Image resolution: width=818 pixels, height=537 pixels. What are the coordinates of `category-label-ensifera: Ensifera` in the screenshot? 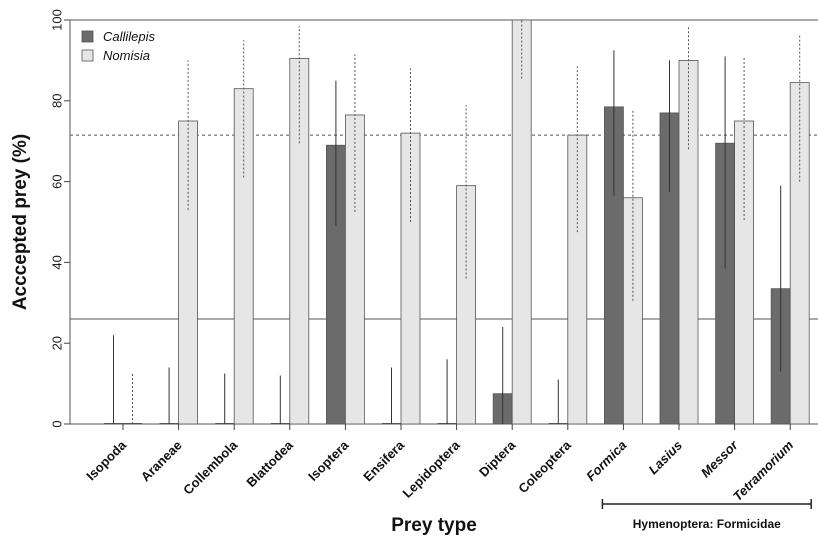 It's located at (383, 460).